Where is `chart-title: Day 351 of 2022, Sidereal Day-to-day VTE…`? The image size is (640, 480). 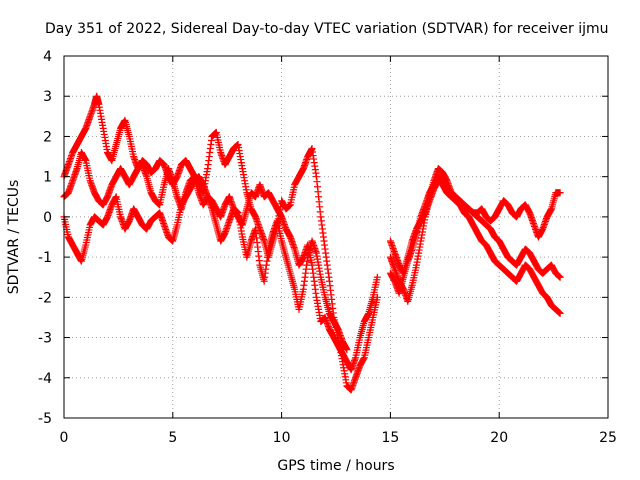 chart-title: Day 351 of 2022, Sidereal Day-to-day VTE… is located at coordinates (327, 29).